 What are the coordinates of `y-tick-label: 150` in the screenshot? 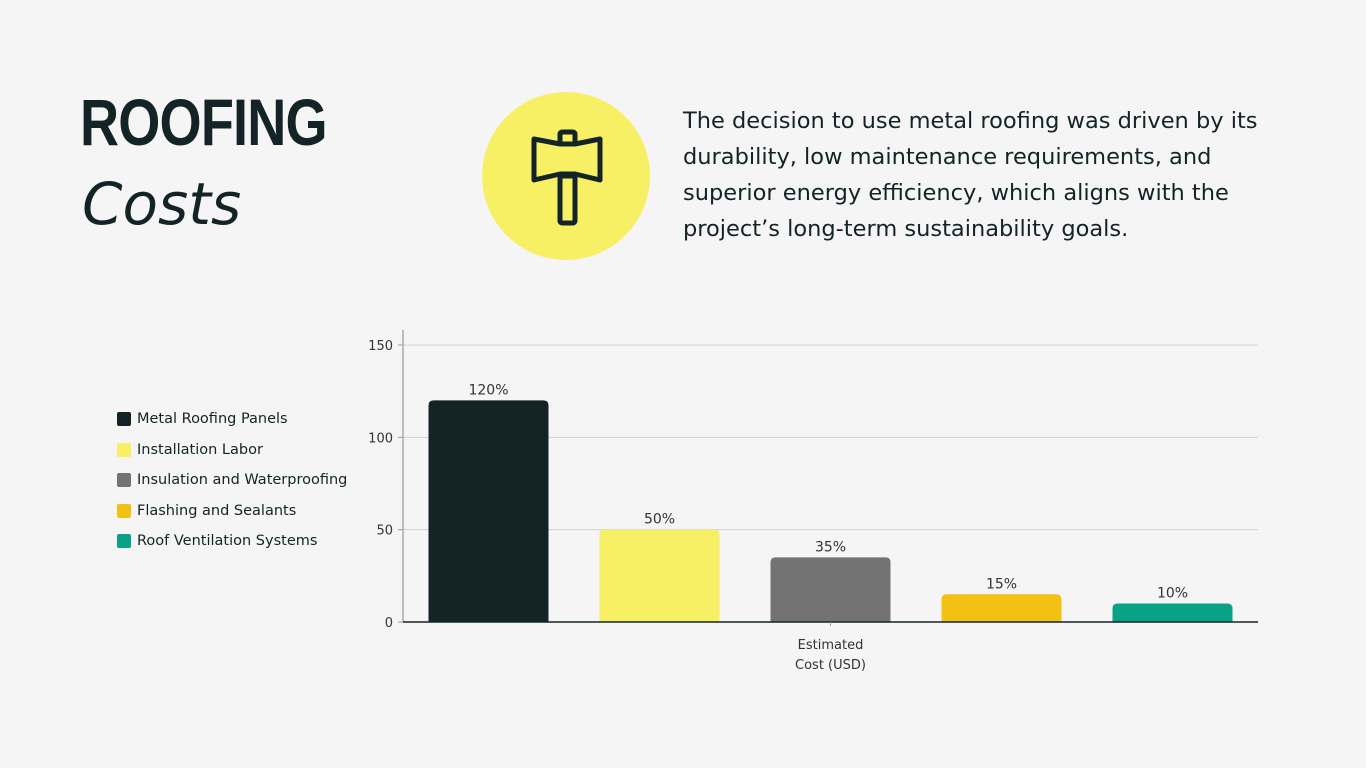 It's located at (380, 346).